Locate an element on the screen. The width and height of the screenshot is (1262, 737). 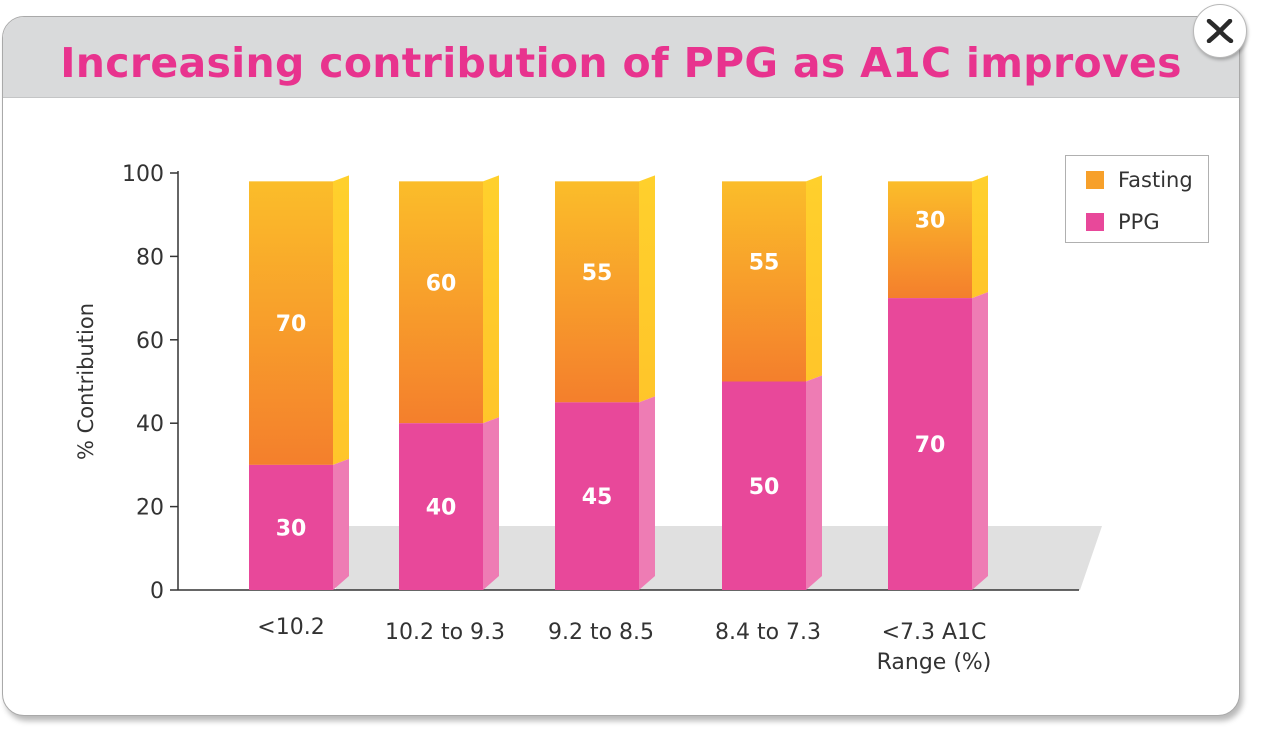
y-tick-label: 60 is located at coordinates (150, 341).